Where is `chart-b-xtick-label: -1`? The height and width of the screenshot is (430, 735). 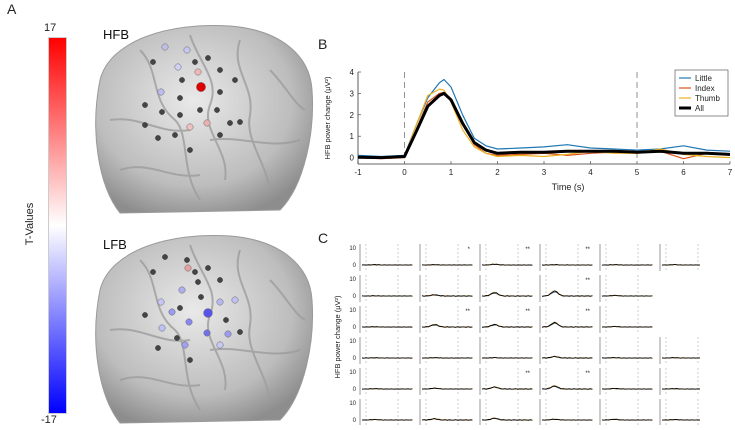
chart-b-xtick-label: -1 is located at coordinates (358, 172).